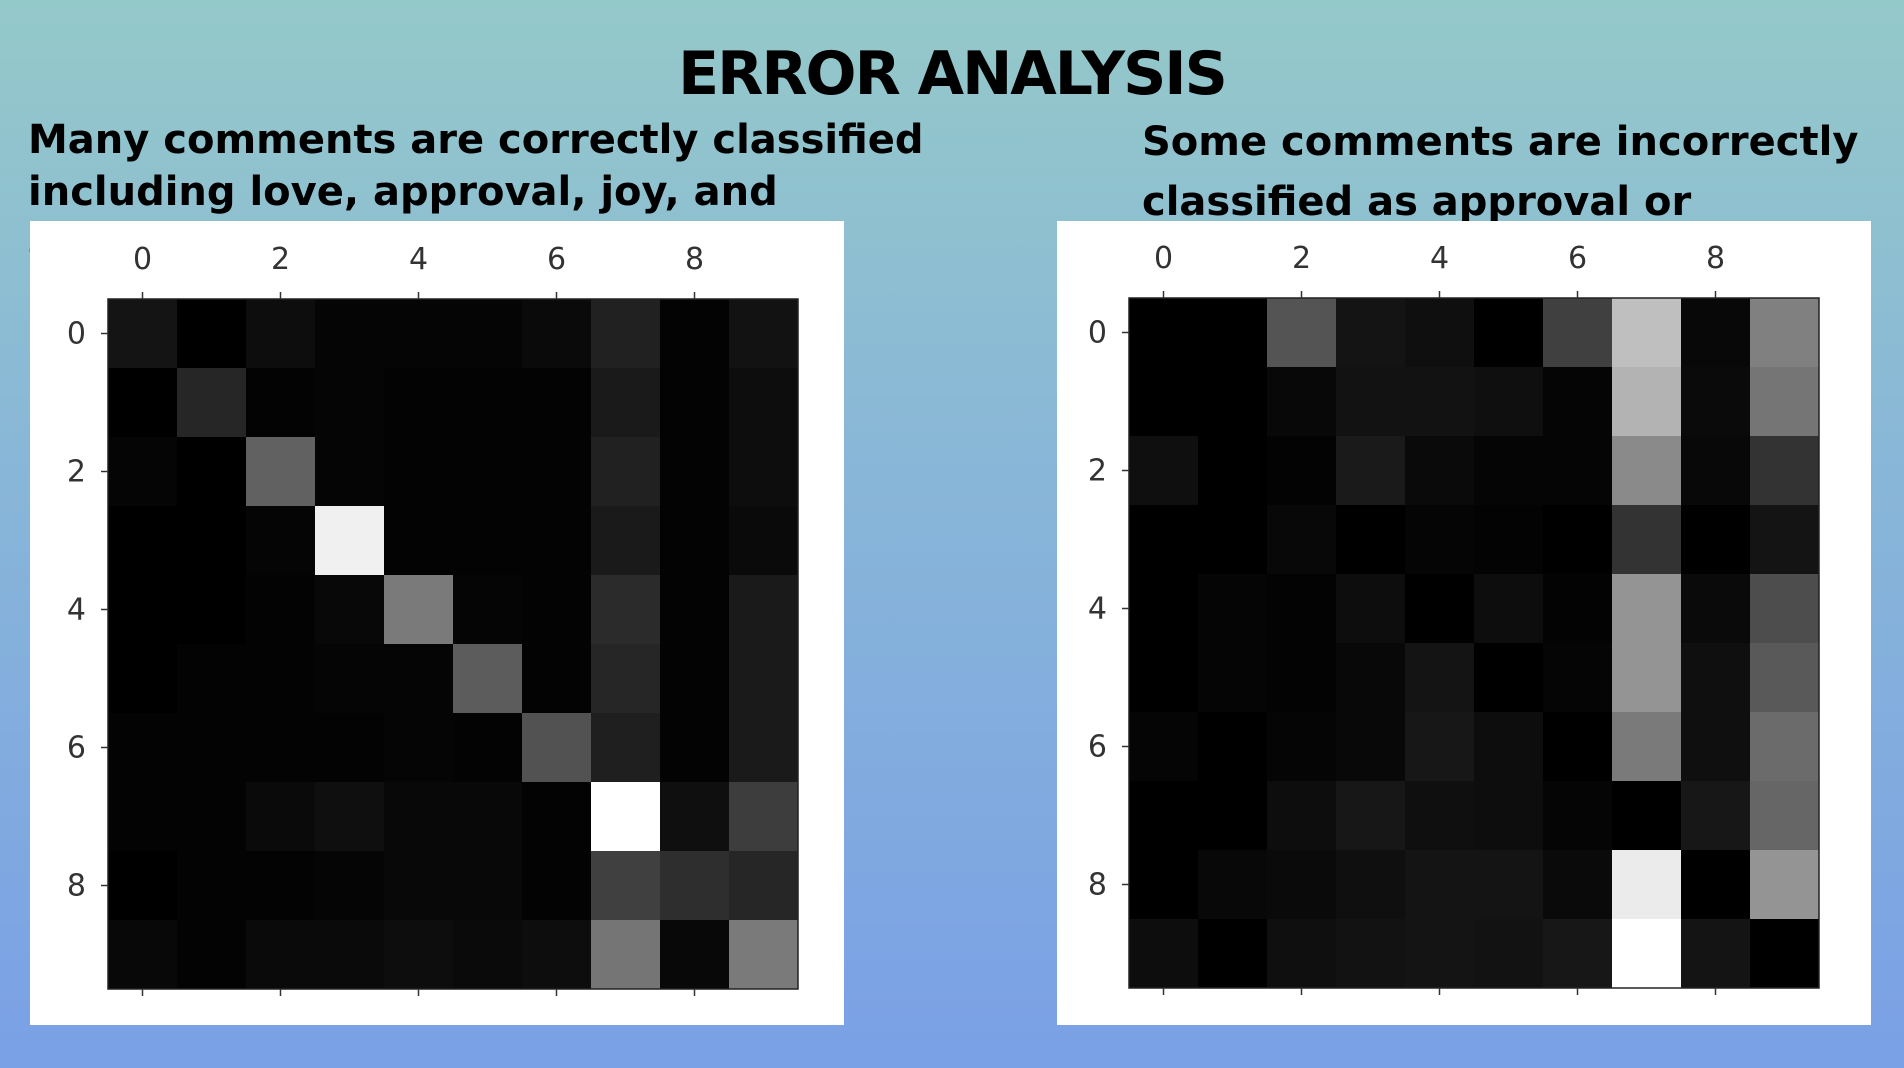 Image resolution: width=1904 pixels, height=1068 pixels. Describe the element at coordinates (350, 403) in the screenshot. I see `heatmap-0-cell-r1-c3` at that location.